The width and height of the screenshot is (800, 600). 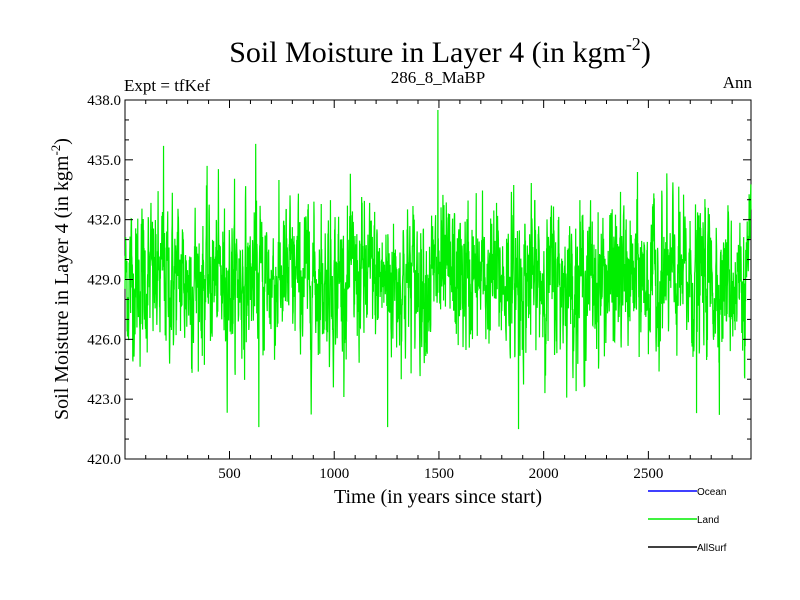 What do you see at coordinates (55, 150) in the screenshot?
I see `y-axis-label-sup: -2` at bounding box center [55, 150].